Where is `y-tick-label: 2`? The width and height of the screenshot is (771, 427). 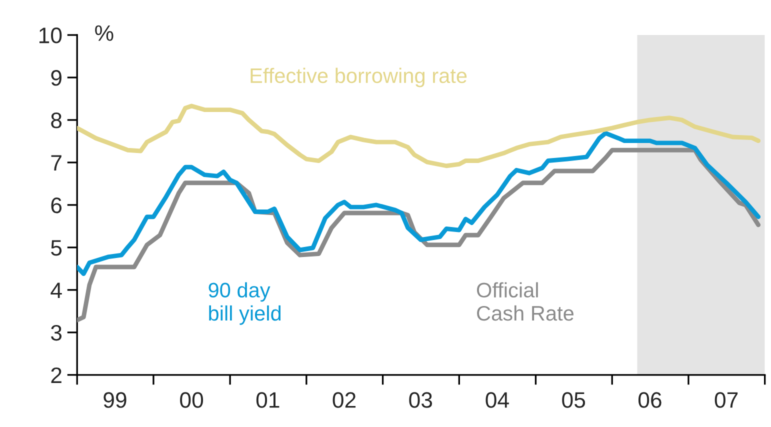
y-tick-label: 2 is located at coordinates (56, 375).